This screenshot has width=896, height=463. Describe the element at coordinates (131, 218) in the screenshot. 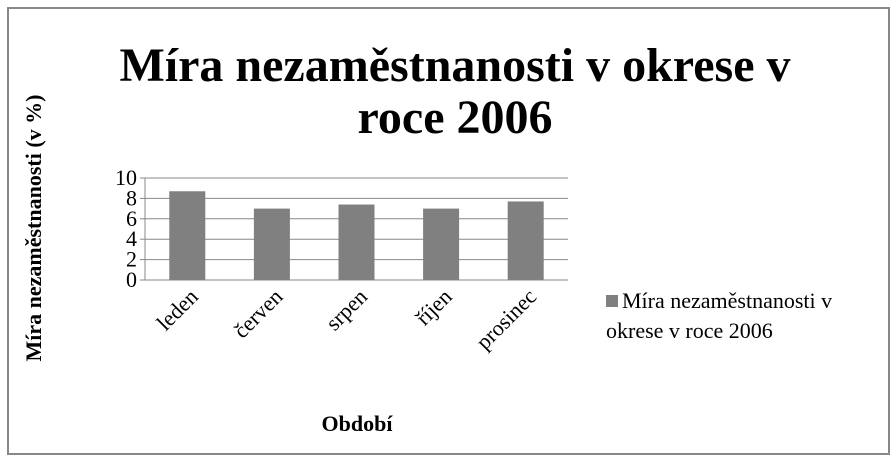

I see `y-tick-label: 6` at that location.